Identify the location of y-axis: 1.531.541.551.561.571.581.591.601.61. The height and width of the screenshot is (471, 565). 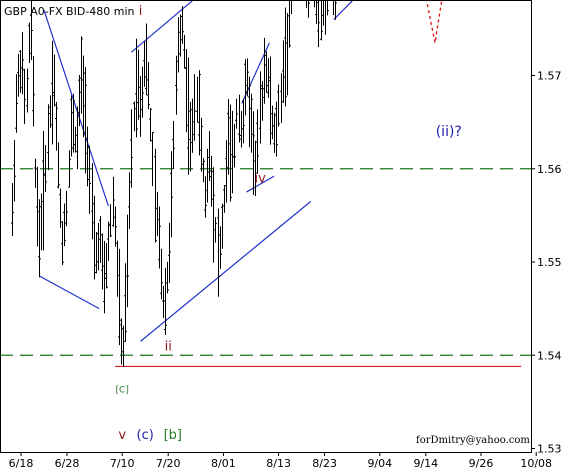
(546, 263).